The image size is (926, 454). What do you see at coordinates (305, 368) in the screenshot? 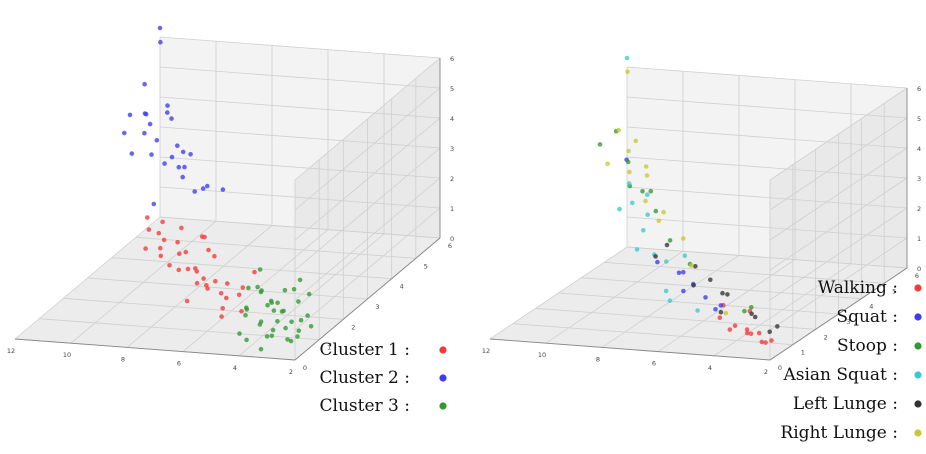
I see `y-tick-label: 0` at bounding box center [305, 368].